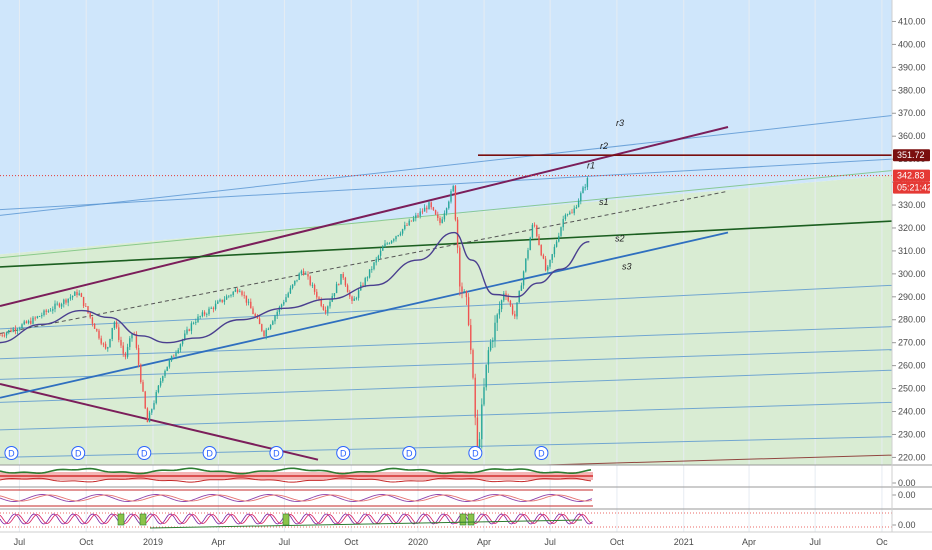 The height and width of the screenshot is (550, 932). Describe the element at coordinates (604, 146) in the screenshot. I see `level-label-r2: r2` at that location.